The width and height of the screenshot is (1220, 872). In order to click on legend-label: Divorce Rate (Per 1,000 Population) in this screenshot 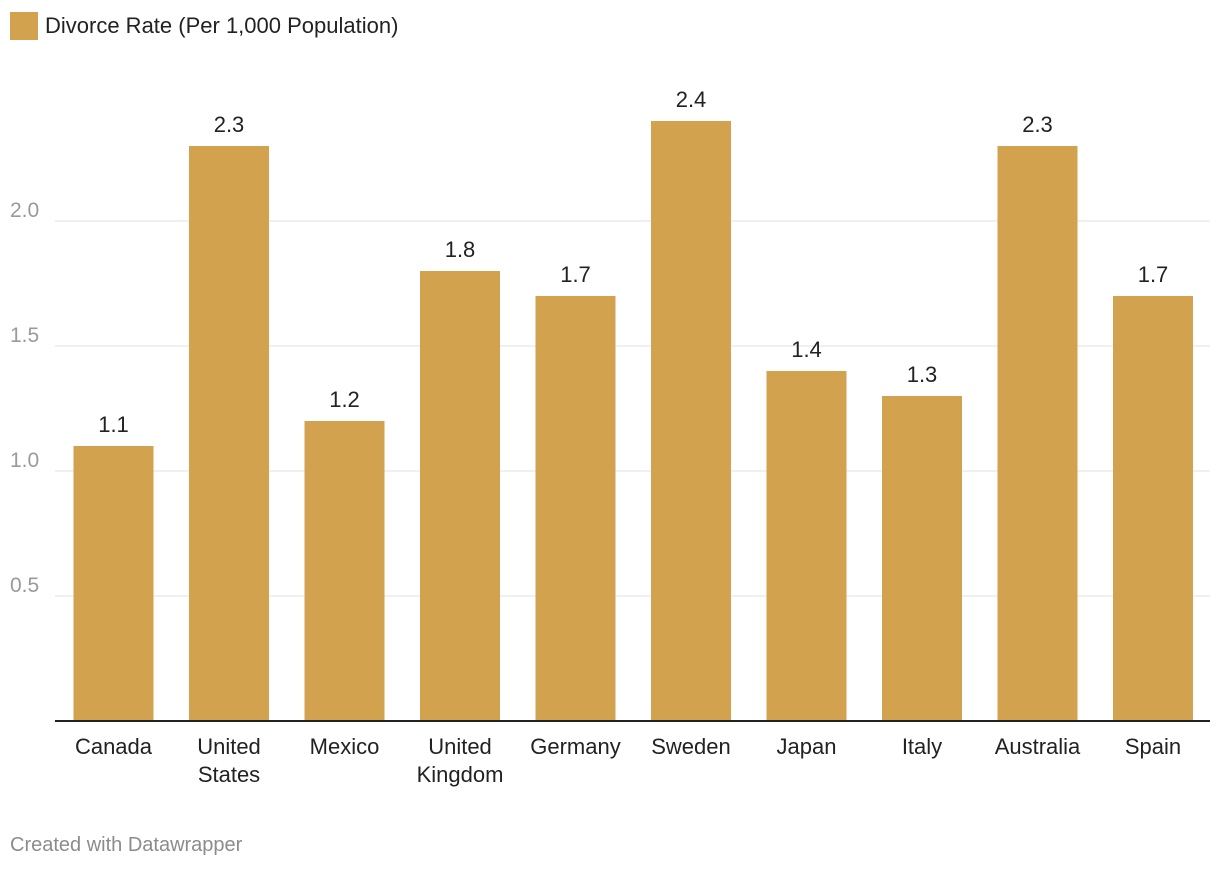, I will do `click(222, 25)`.